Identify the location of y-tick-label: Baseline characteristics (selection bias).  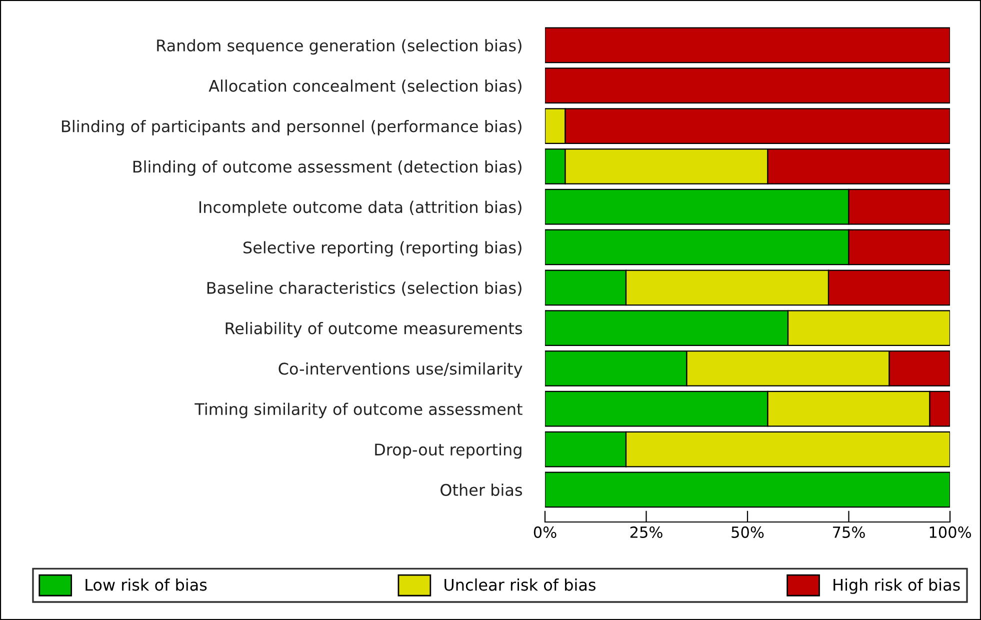
(364, 289).